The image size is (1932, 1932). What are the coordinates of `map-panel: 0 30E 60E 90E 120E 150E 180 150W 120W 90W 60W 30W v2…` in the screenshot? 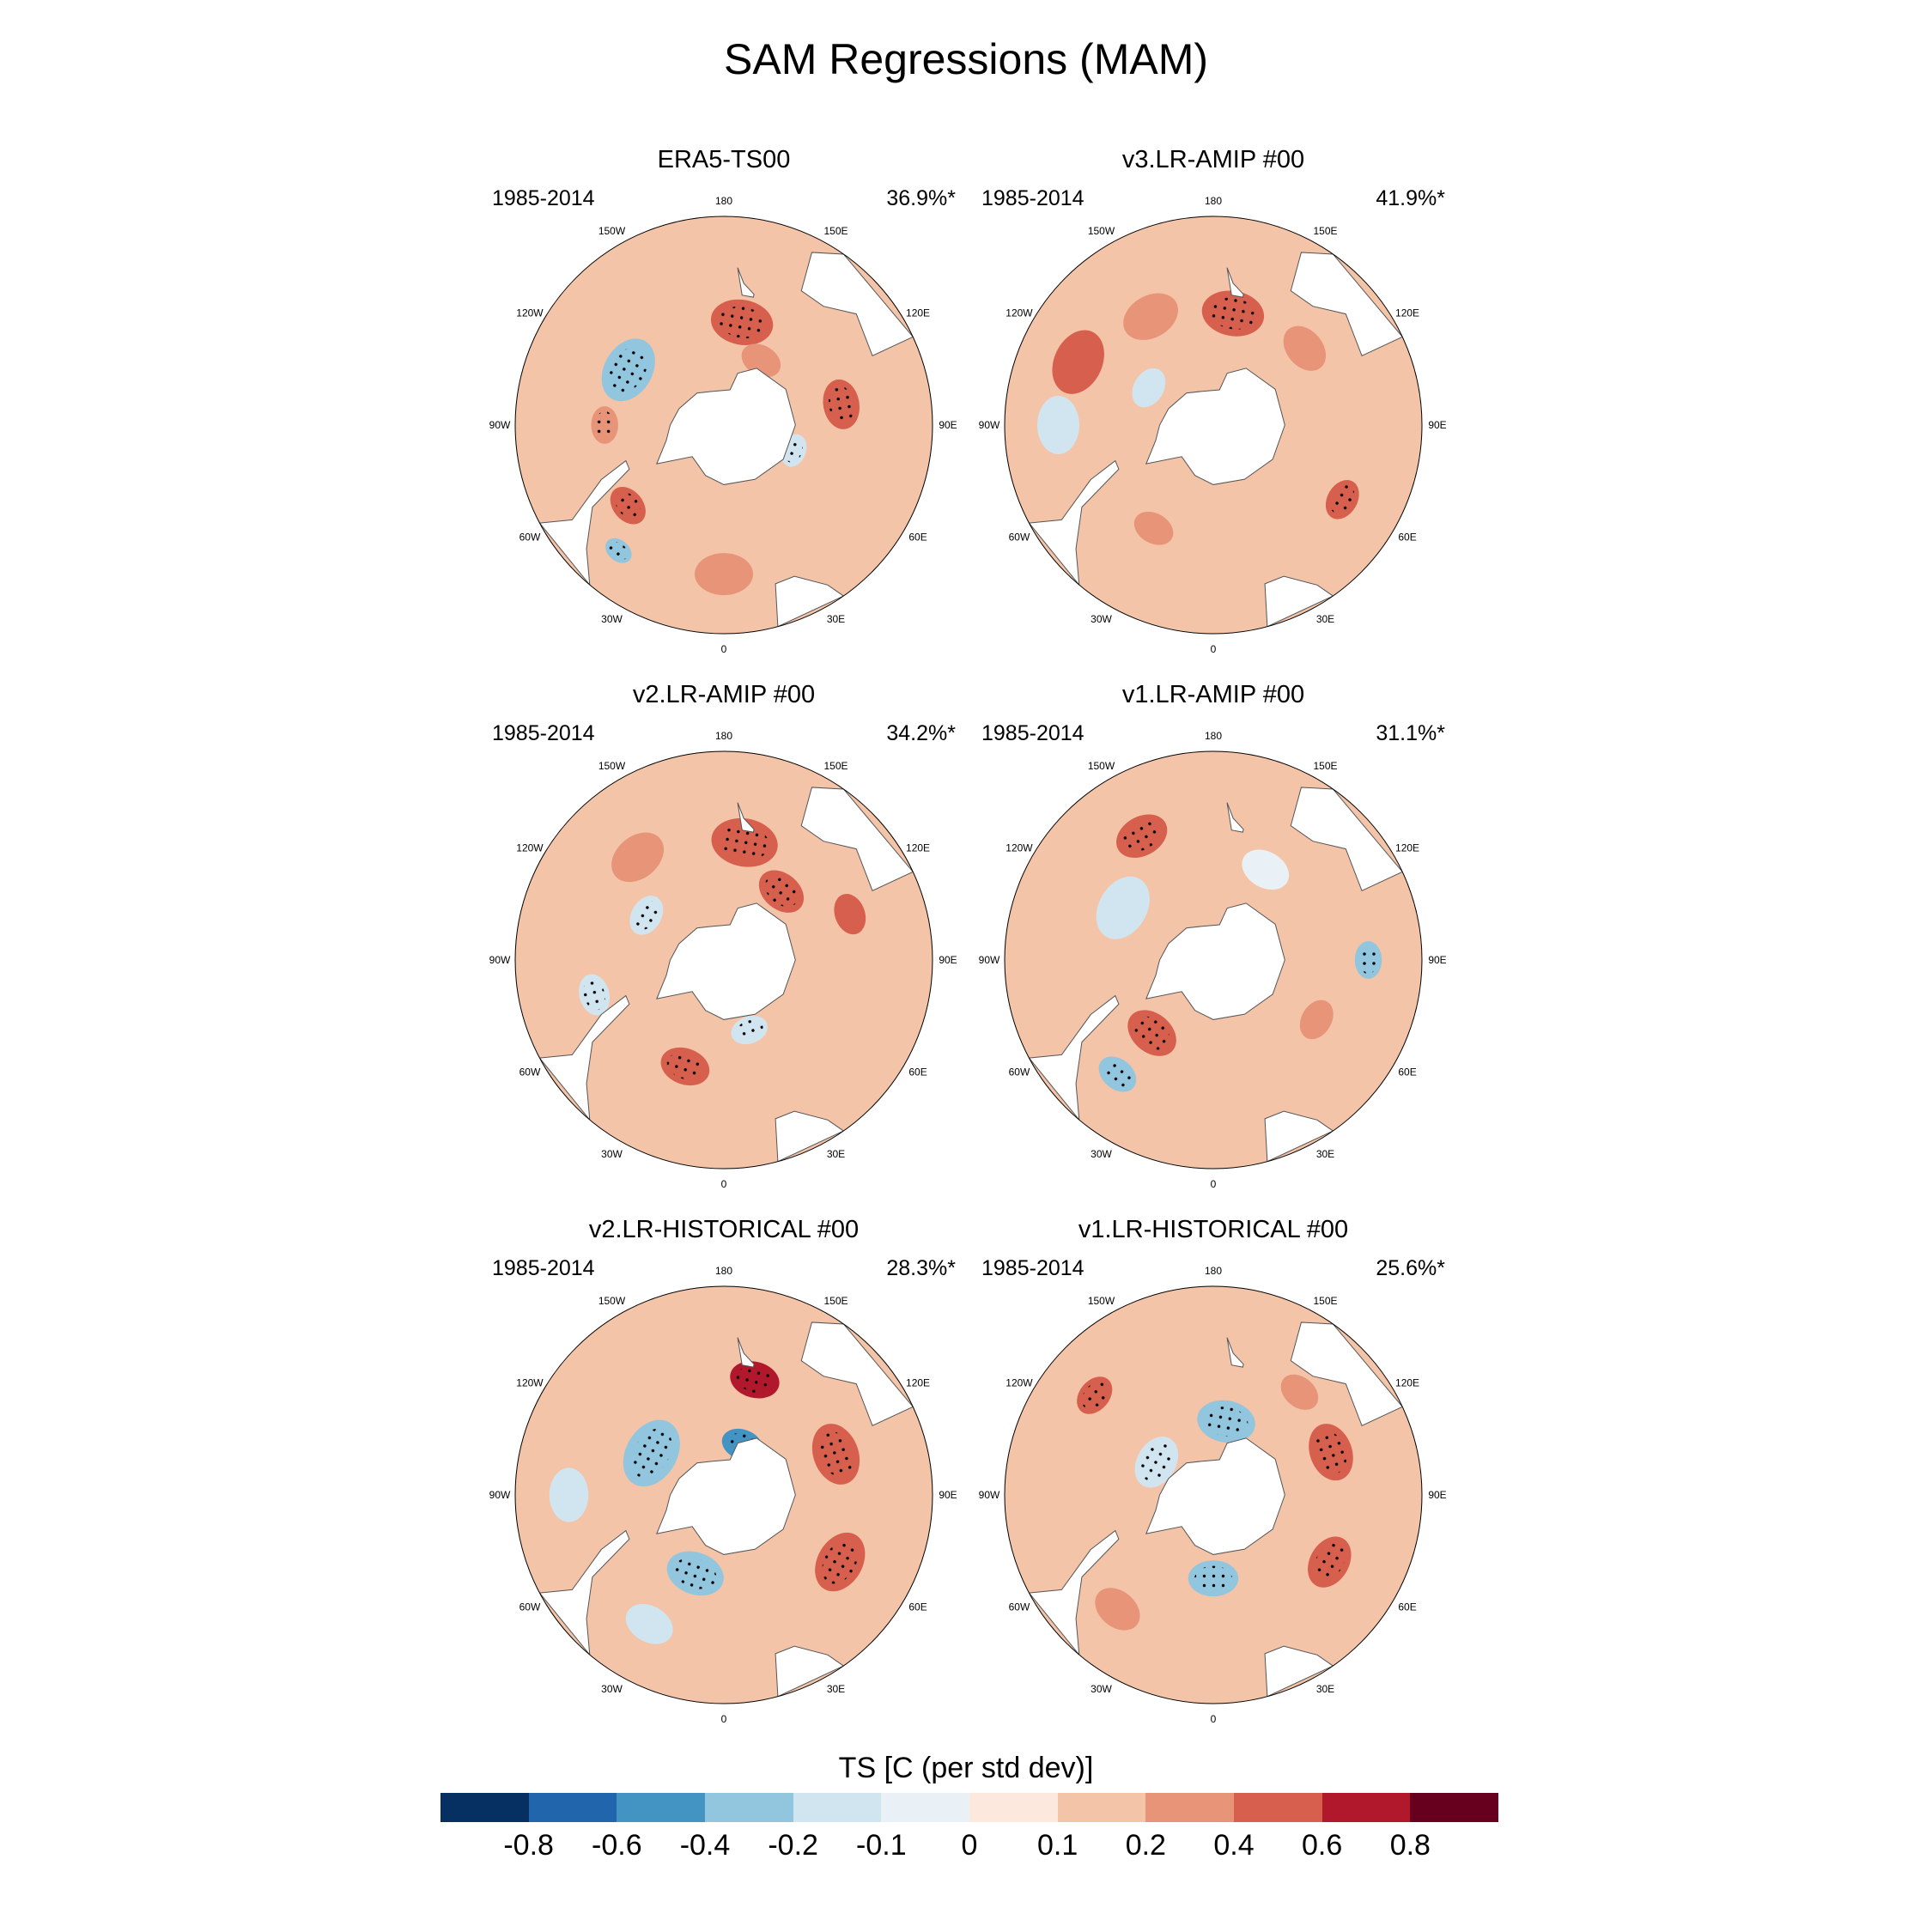 It's located at (724, 936).